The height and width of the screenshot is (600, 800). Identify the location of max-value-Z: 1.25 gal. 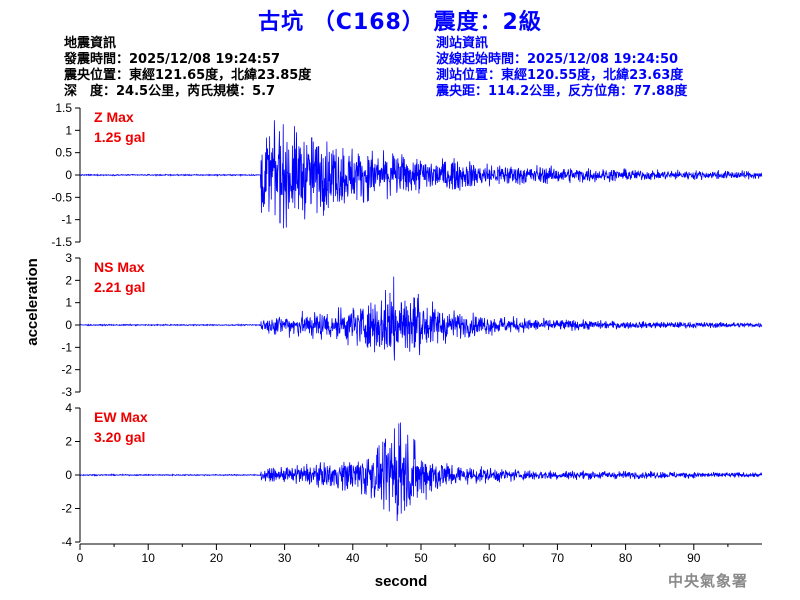
(119, 137).